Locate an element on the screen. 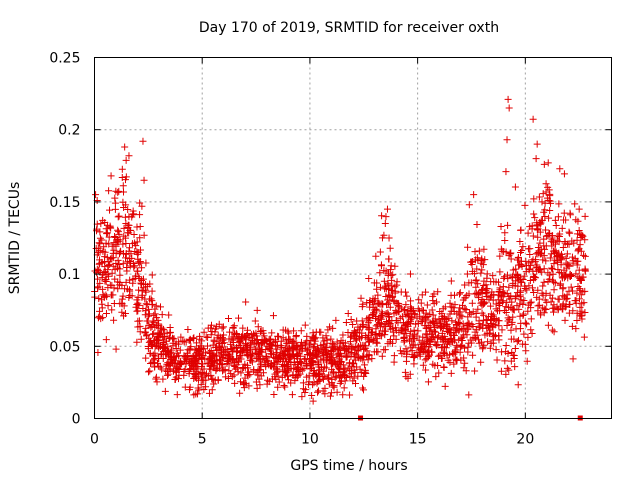 This screenshot has height=480, width=640. y-tick-label: 0.15 is located at coordinates (64, 203).